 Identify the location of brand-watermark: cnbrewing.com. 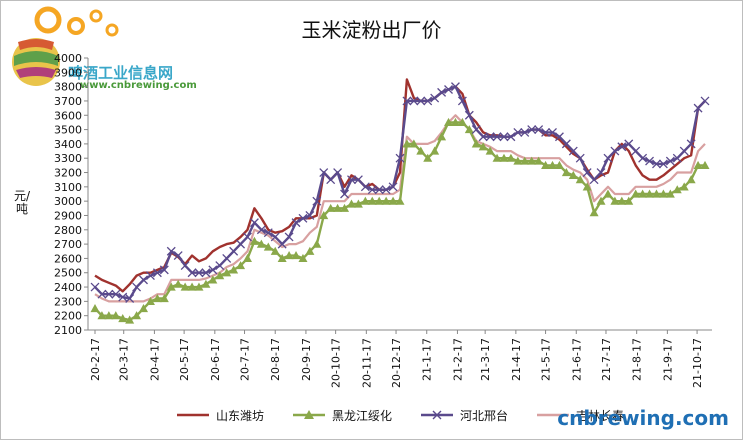
(643, 418).